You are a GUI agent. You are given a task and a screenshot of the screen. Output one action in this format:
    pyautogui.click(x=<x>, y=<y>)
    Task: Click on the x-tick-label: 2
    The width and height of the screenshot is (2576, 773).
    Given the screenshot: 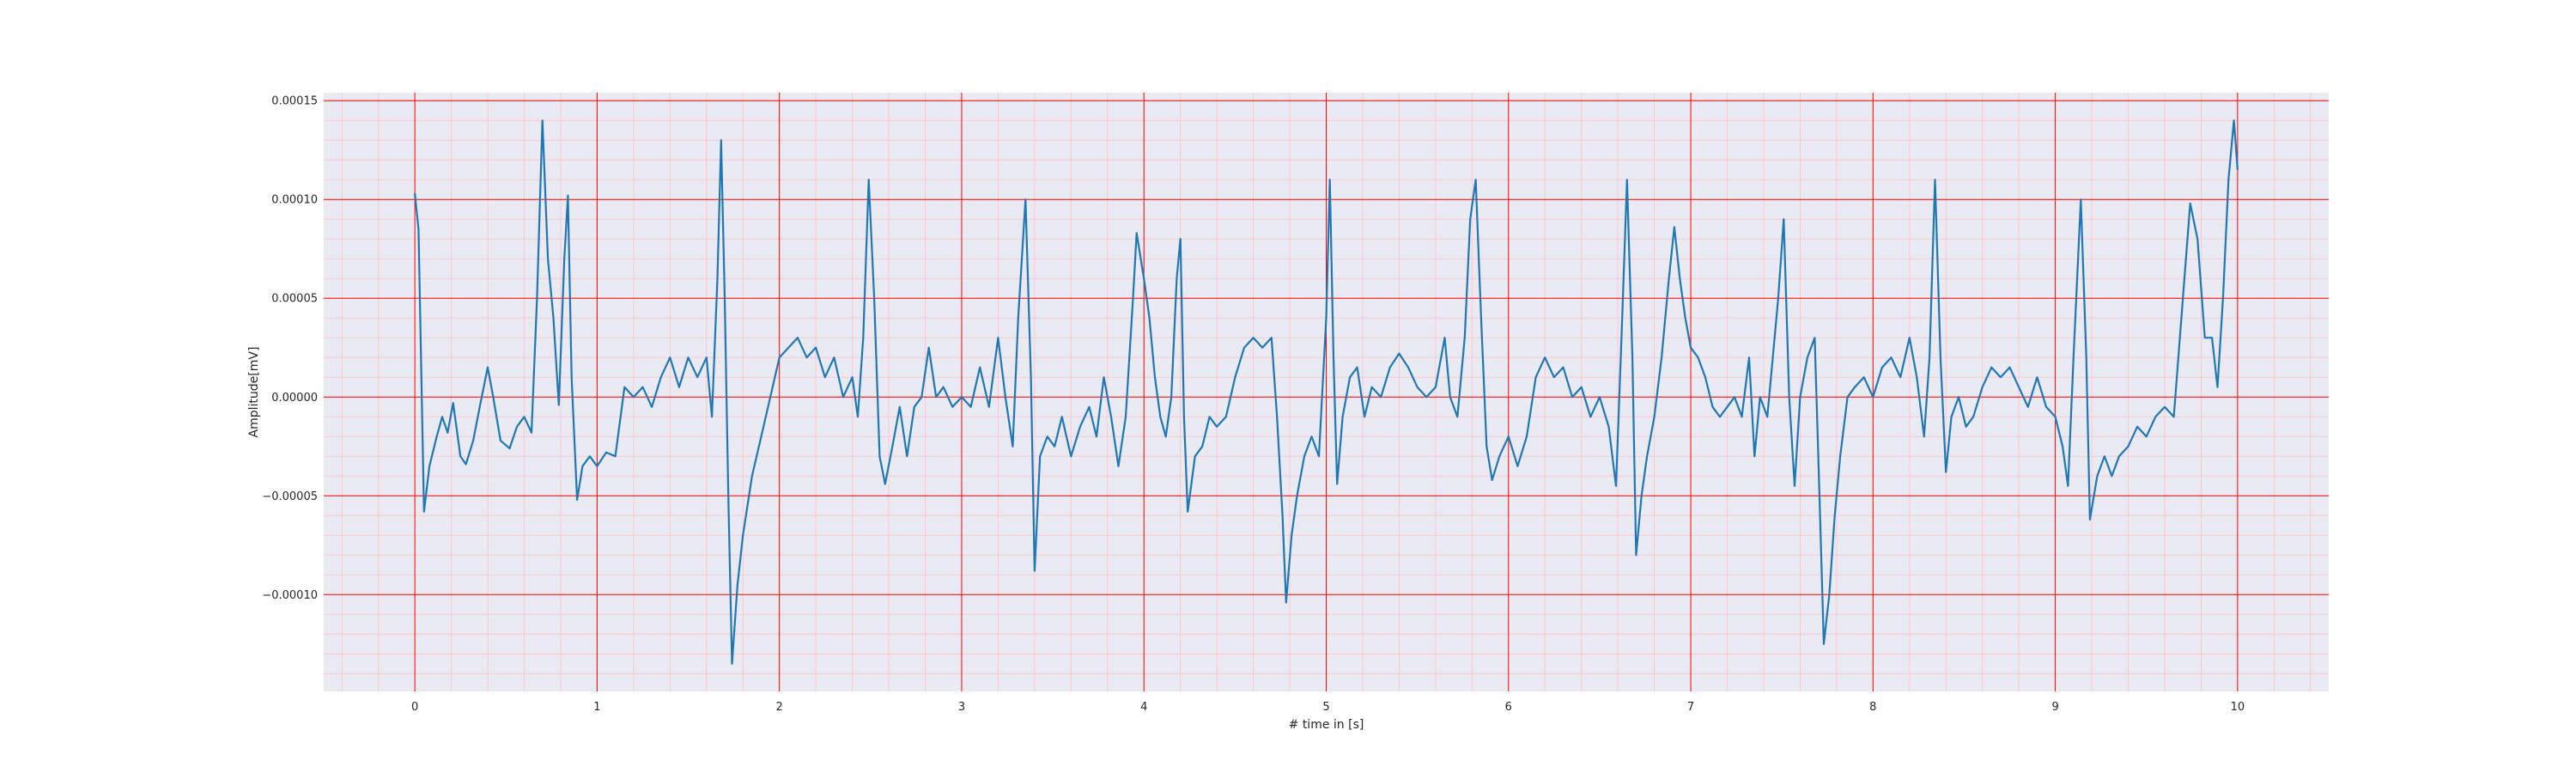 What is the action you would take?
    pyautogui.click(x=779, y=707)
    